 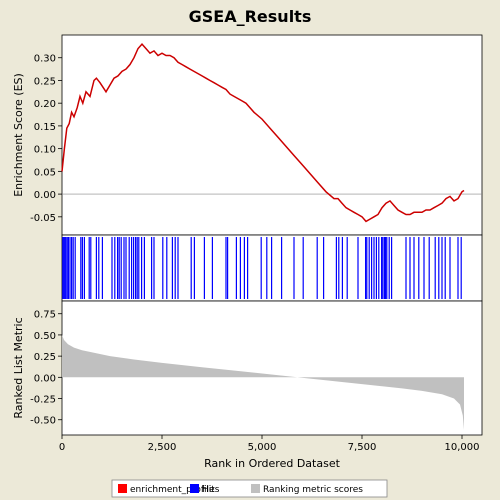 I want to click on es-y-tick-label: 0.15, so click(x=45, y=127).